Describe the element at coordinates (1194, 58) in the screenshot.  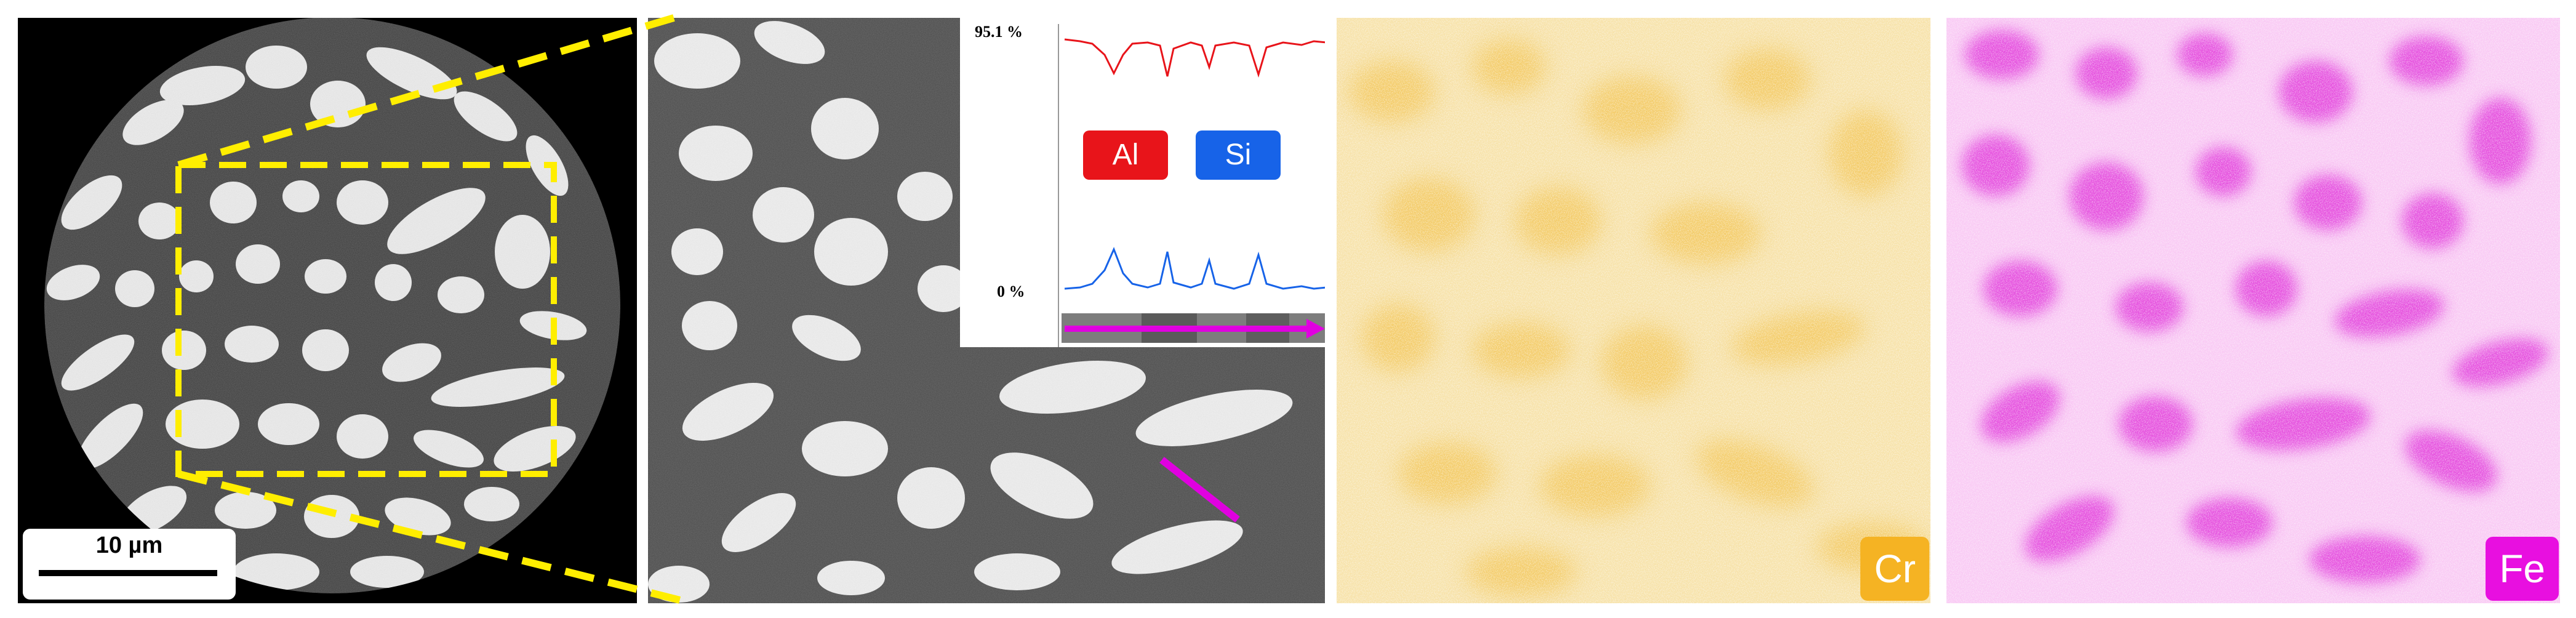
I see `al-line` at that location.